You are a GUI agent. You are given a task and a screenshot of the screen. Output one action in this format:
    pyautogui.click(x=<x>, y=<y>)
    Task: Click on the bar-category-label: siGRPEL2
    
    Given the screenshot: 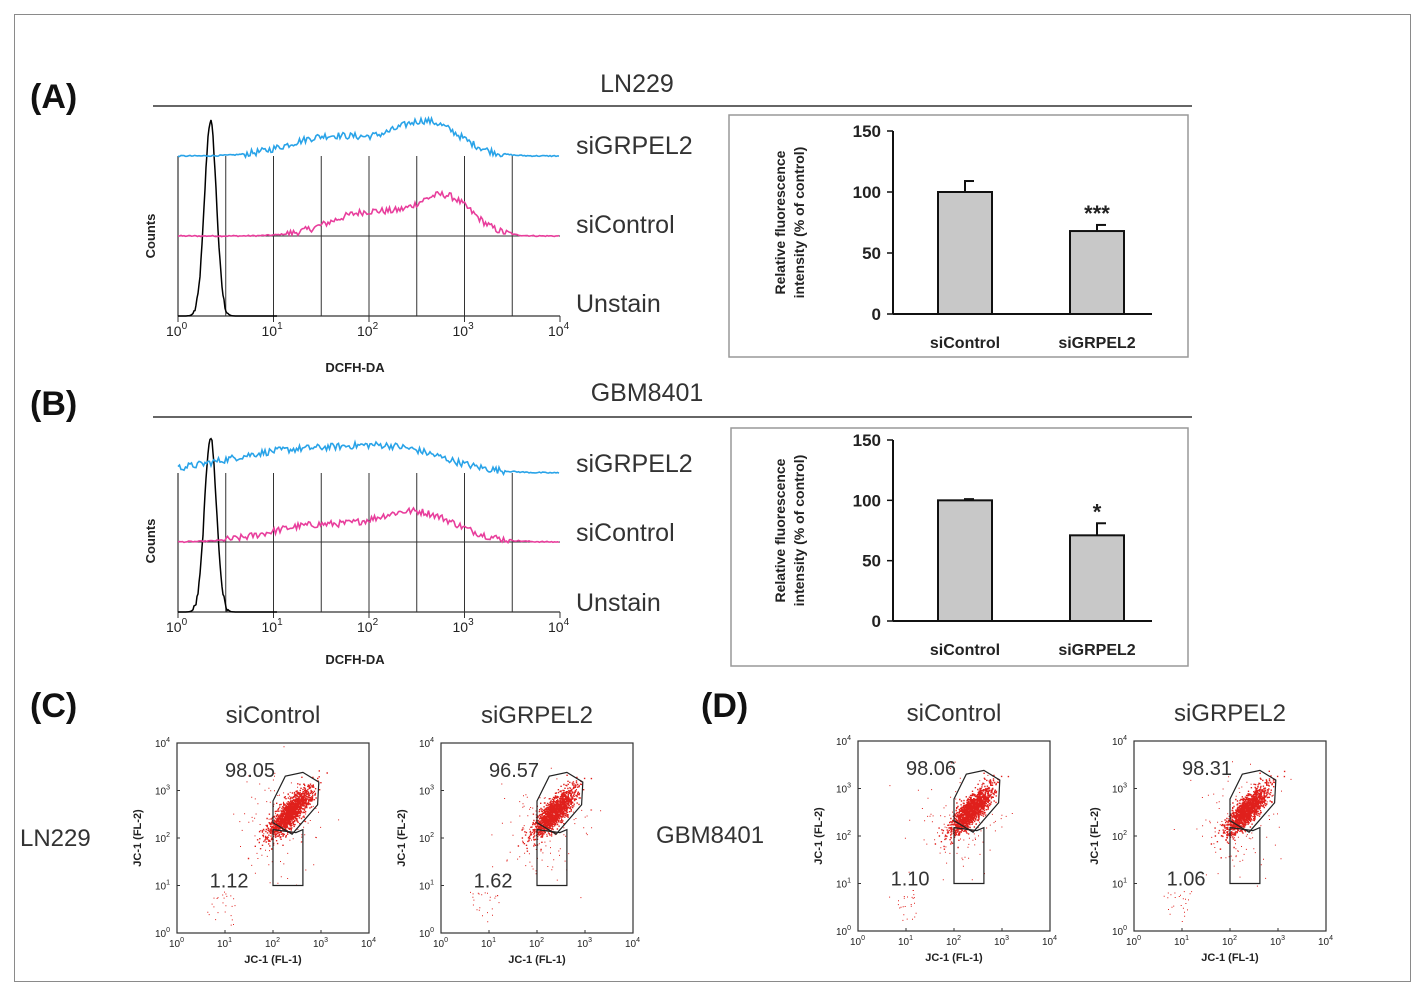 What is the action you would take?
    pyautogui.click(x=1096, y=650)
    